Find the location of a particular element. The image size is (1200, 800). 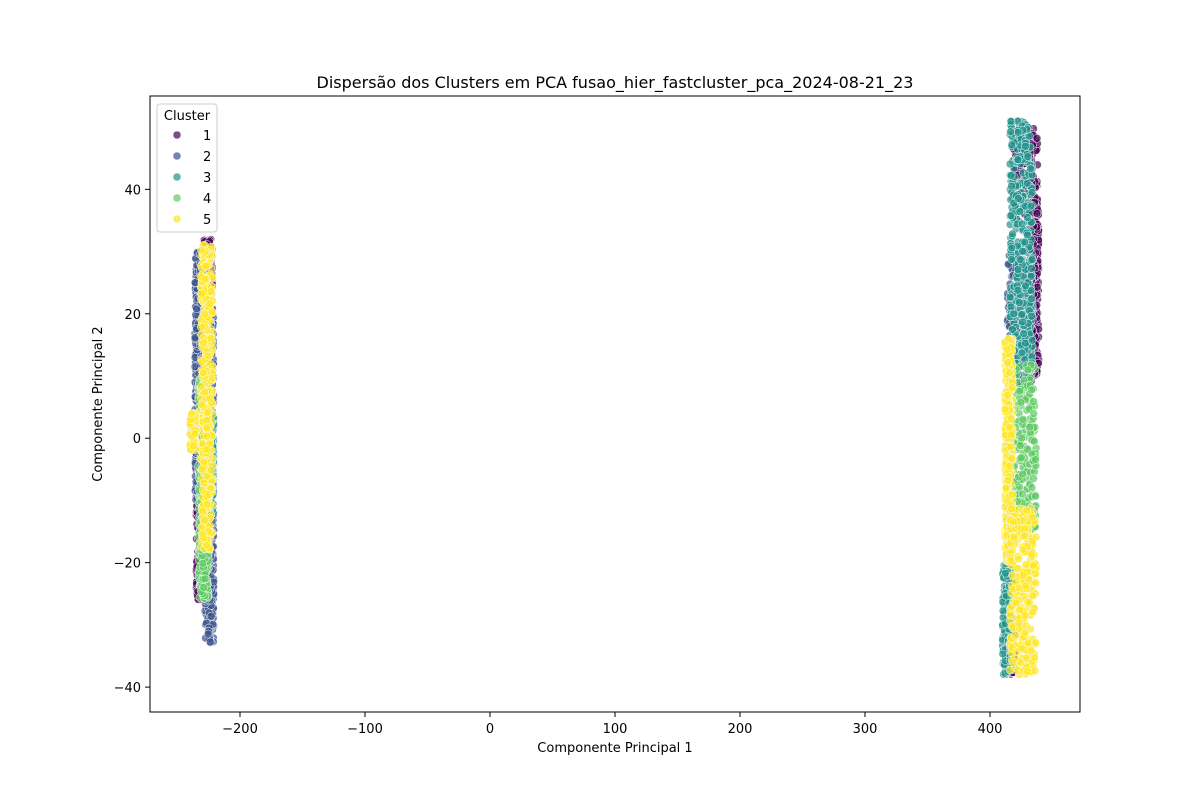

x-tick-label: 400 is located at coordinates (990, 729).